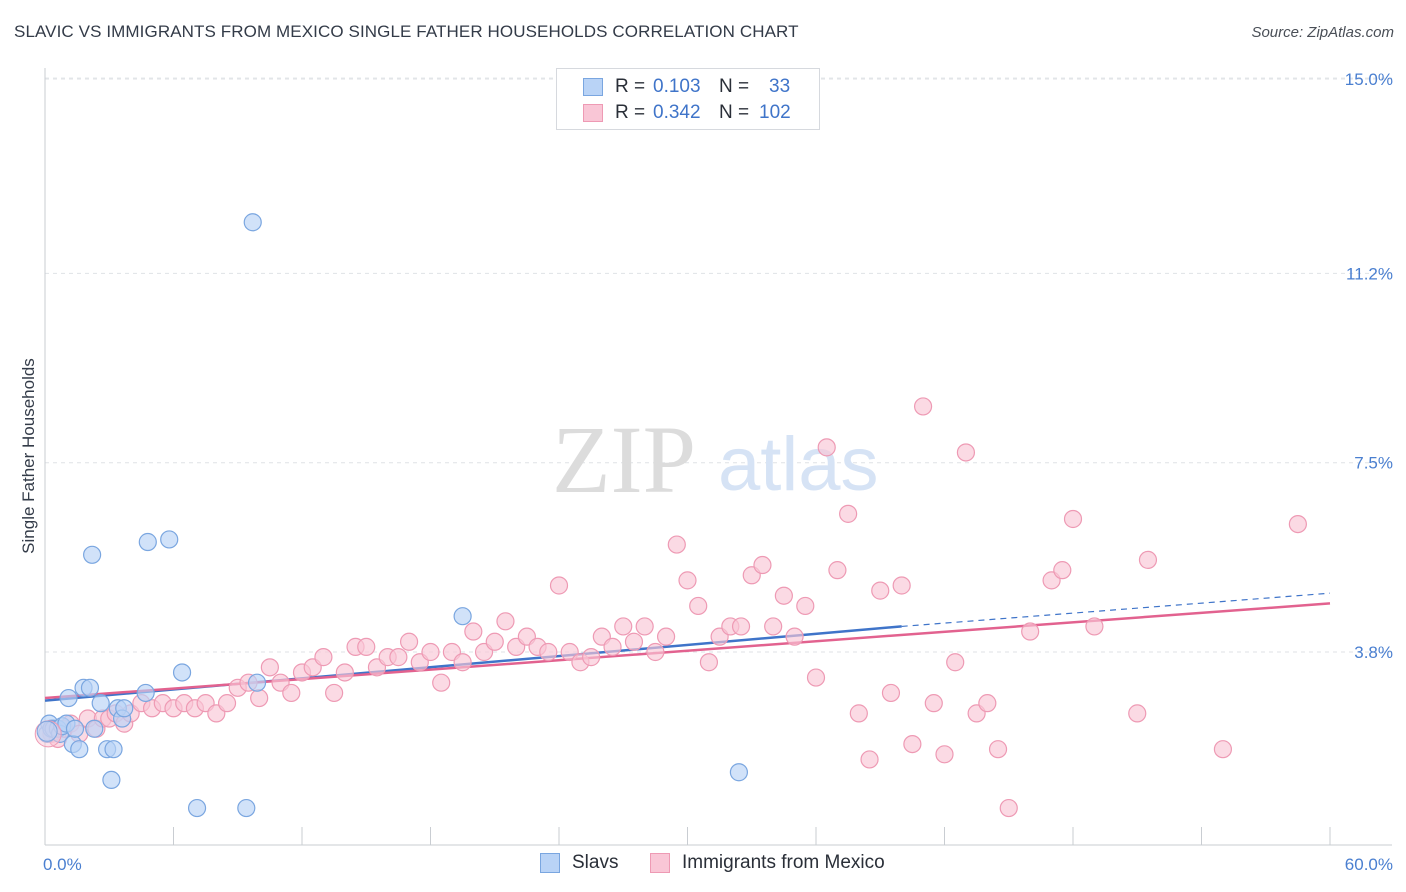 This screenshot has height=892, width=1406. What do you see at coordinates (630, 86) in the screenshot?
I see `legend-r-label: R =` at bounding box center [630, 86].